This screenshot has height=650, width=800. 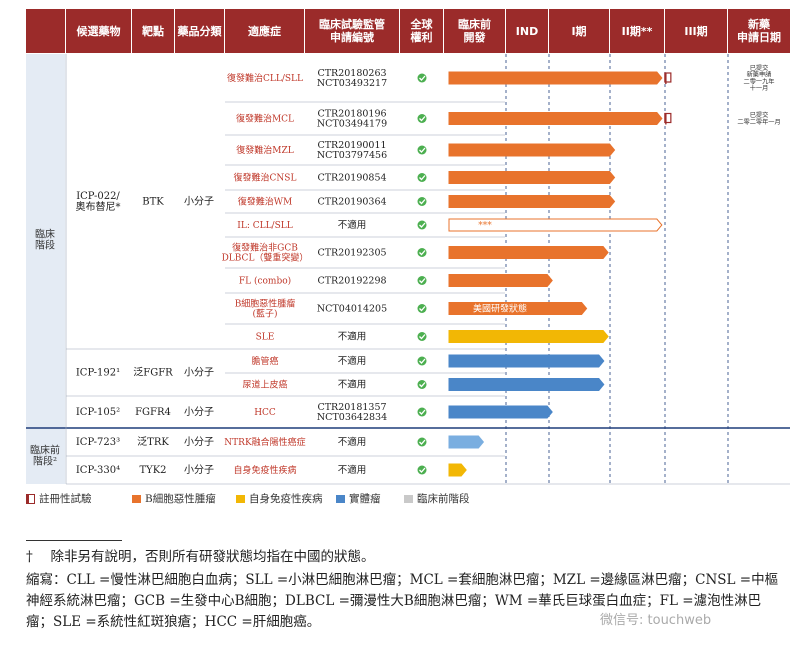 What do you see at coordinates (199, 31) in the screenshot?
I see `header-cell: 藥品分類` at bounding box center [199, 31].